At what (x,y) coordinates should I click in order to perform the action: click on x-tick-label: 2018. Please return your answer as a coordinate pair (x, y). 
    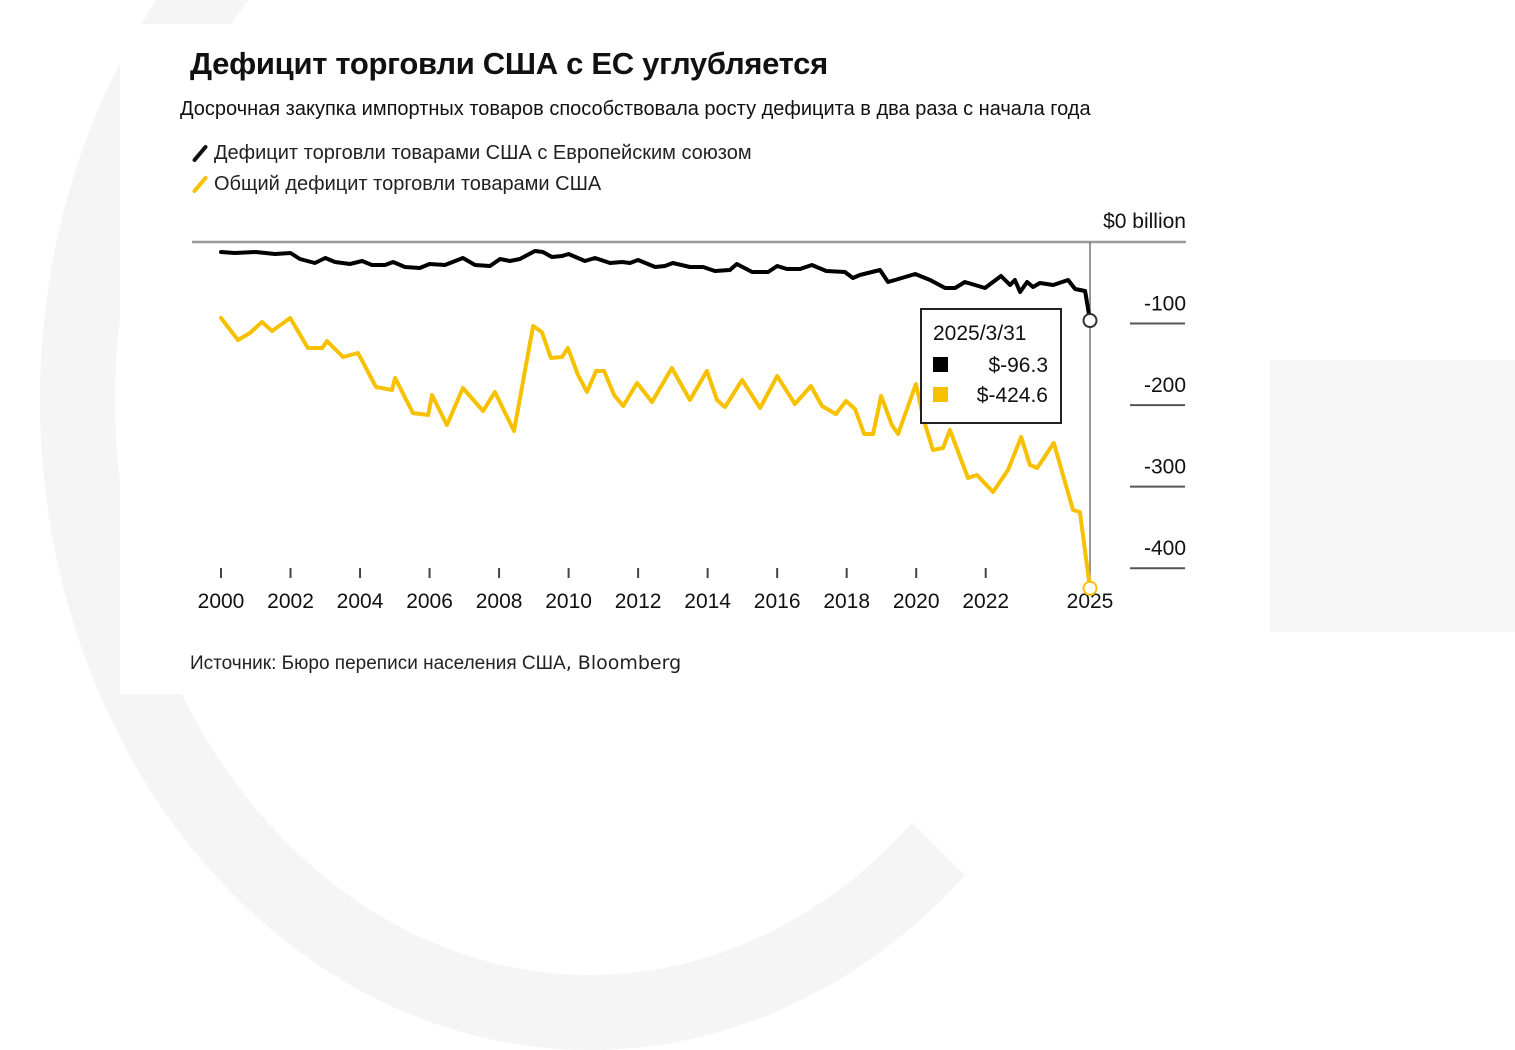
    Looking at the image, I should click on (846, 601).